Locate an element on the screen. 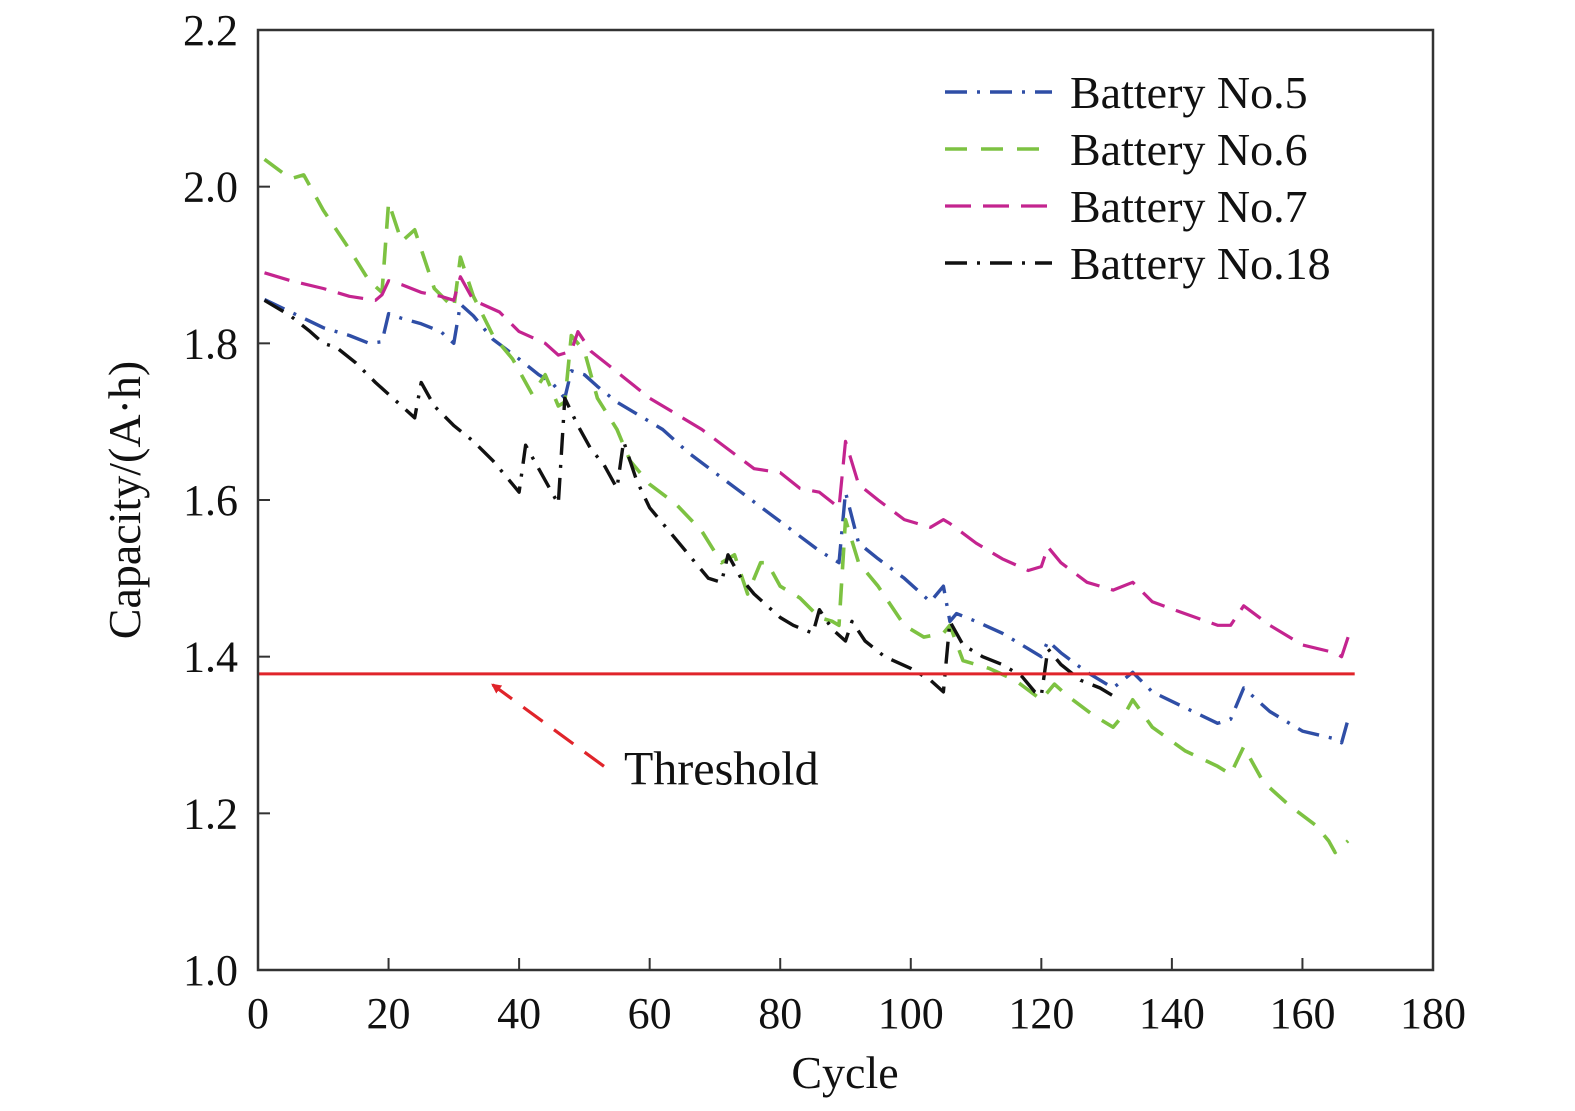 This screenshot has width=1575, height=1111. x-tick-label: 180 is located at coordinates (1433, 1013).